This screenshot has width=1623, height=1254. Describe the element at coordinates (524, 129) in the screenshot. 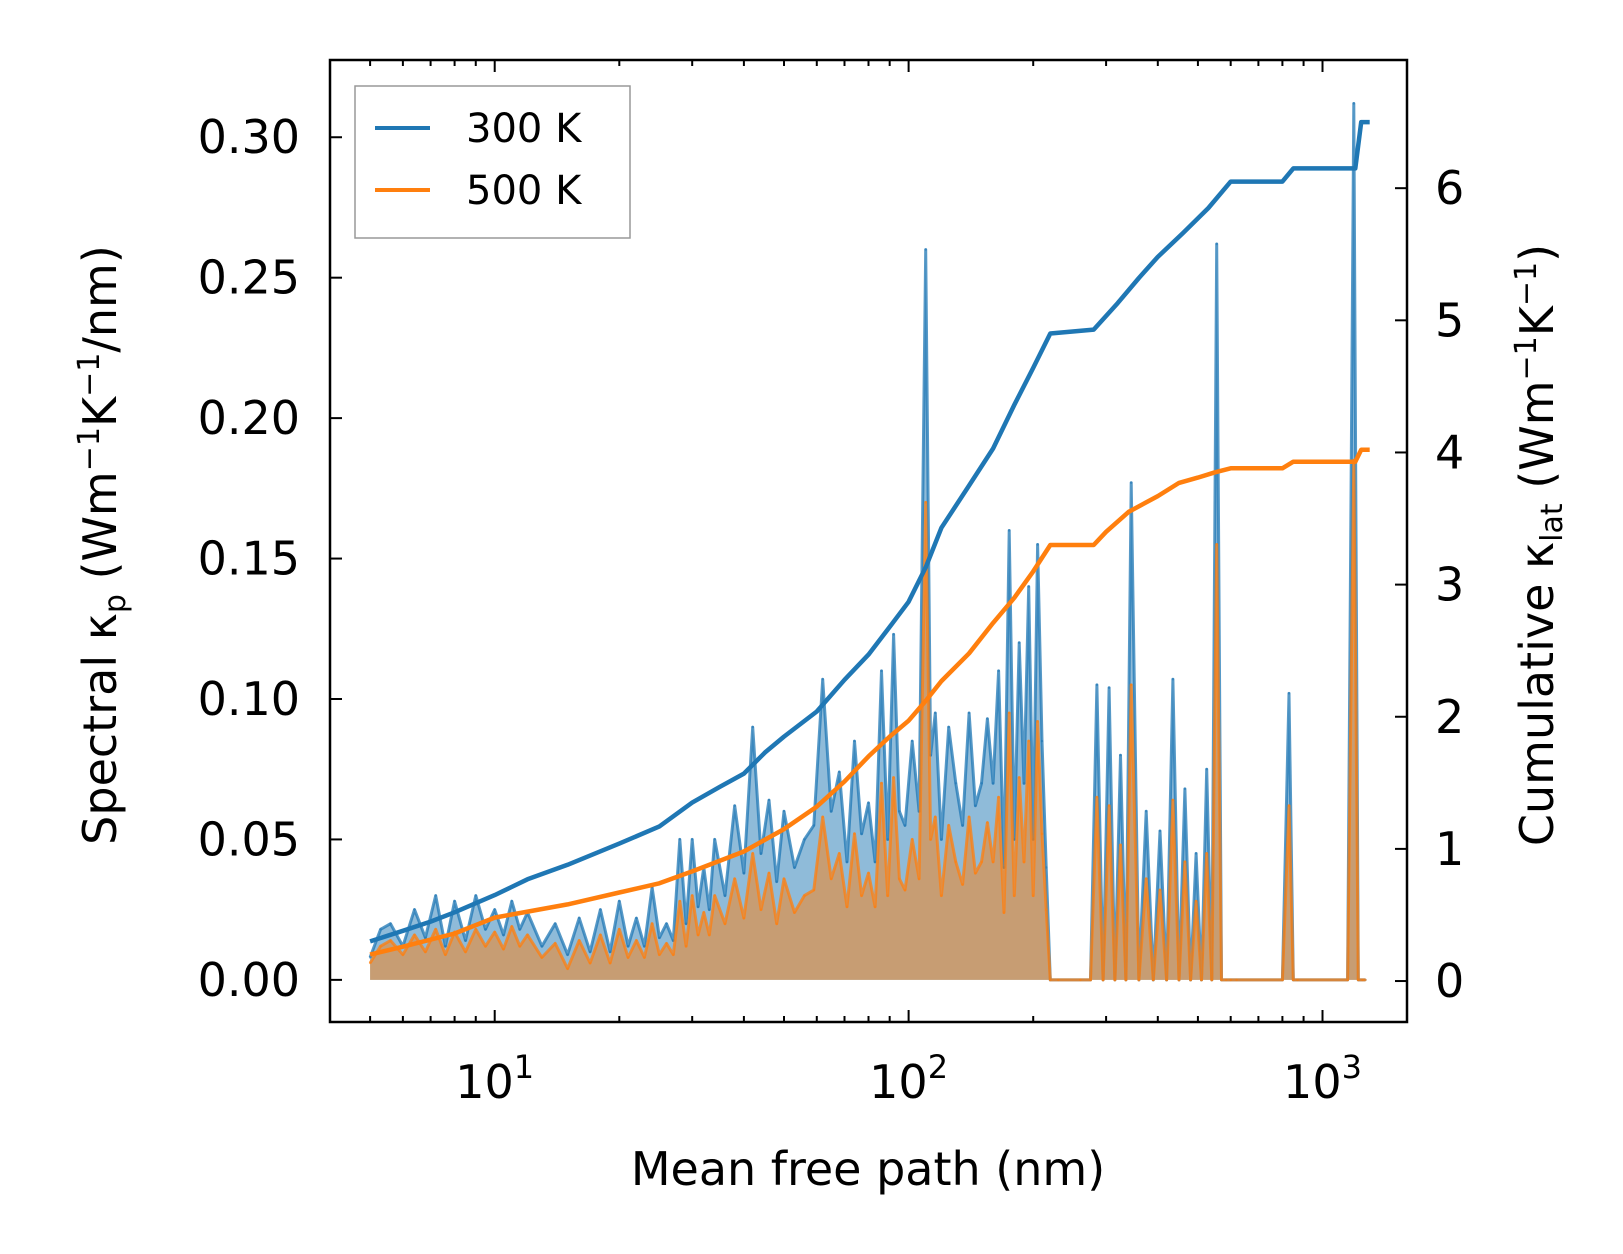

I see `legend-label-300k: 300 K` at that location.